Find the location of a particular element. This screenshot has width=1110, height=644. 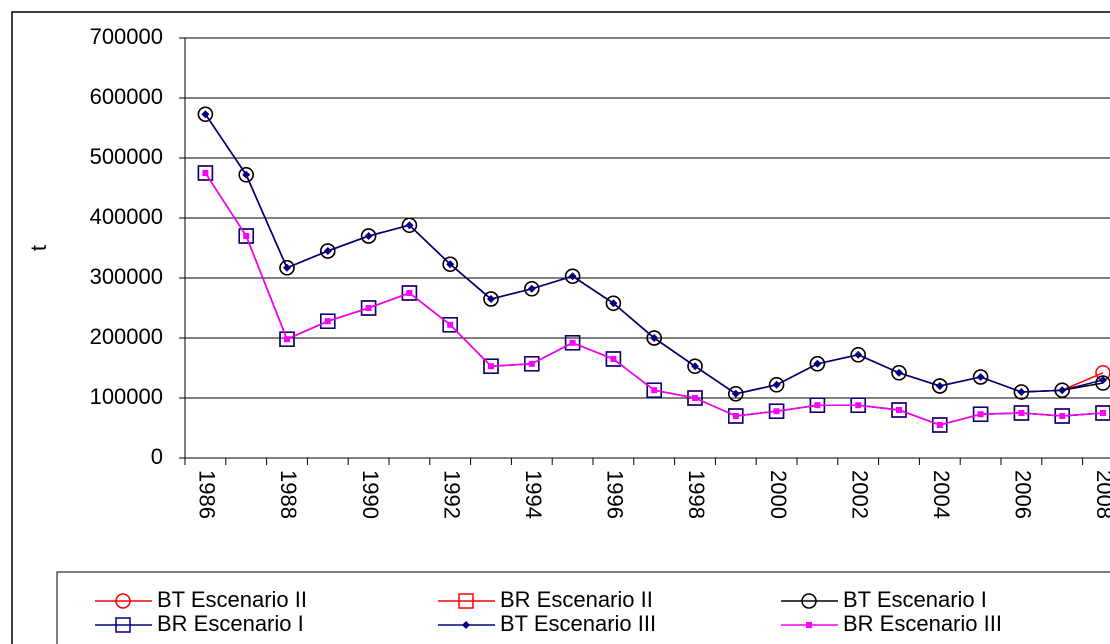

y-tick-label: 300000 is located at coordinates (126, 276).